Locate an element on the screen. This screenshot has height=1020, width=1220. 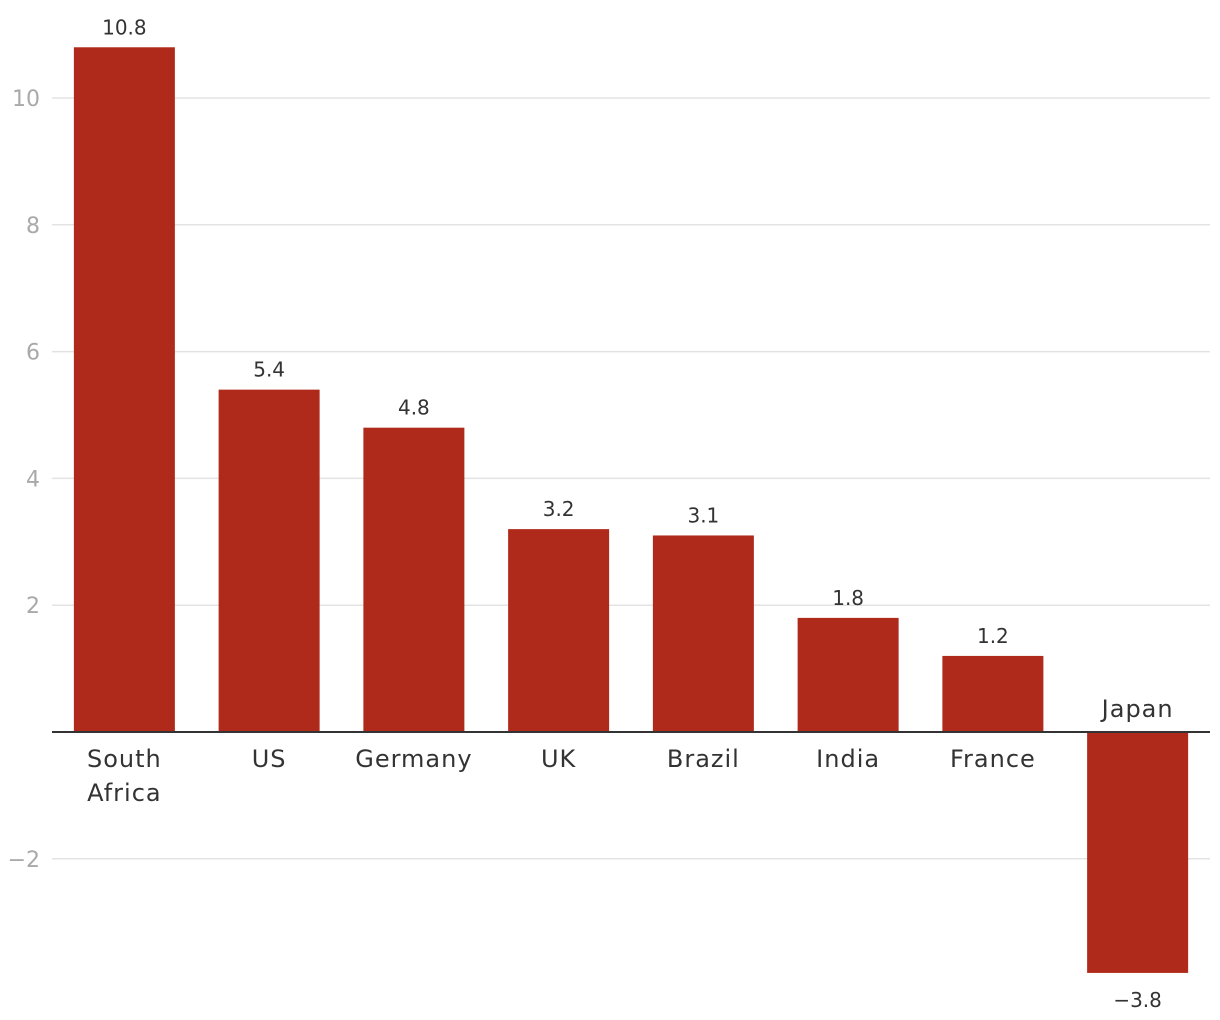
category-label: Brazil is located at coordinates (703, 759).